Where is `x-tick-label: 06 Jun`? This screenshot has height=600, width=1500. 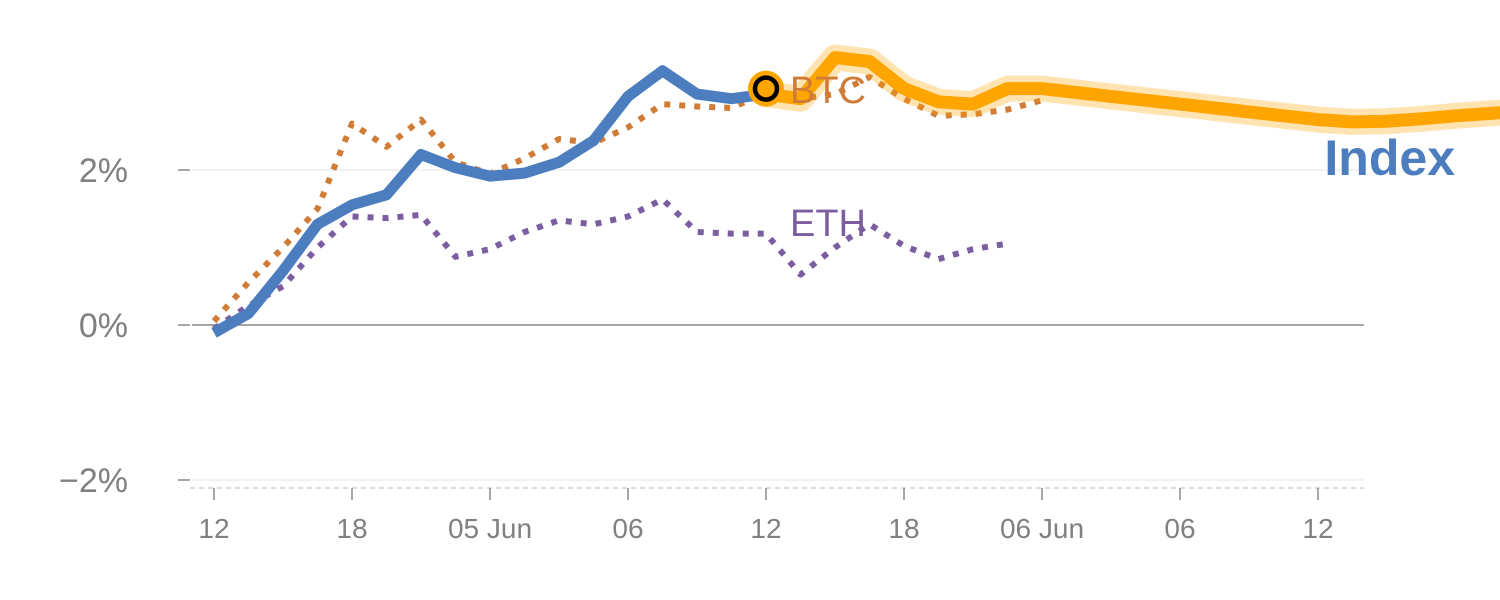
x-tick-label: 06 Jun is located at coordinates (1042, 528).